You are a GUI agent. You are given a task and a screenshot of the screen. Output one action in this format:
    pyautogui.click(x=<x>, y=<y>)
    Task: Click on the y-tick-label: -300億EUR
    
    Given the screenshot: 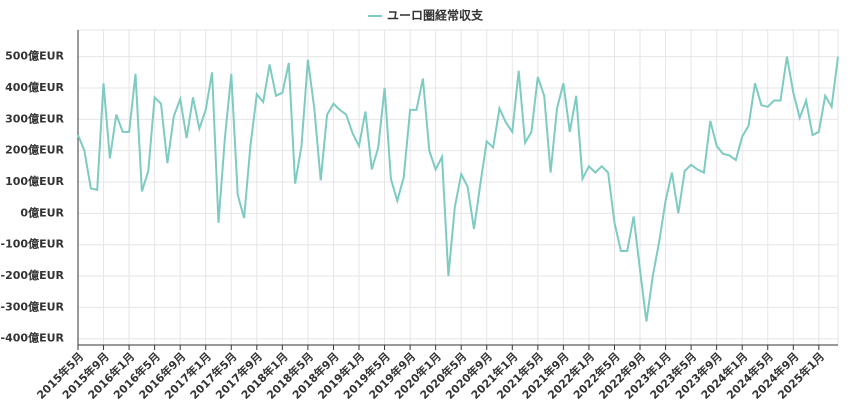 What is the action you would take?
    pyautogui.click(x=33, y=306)
    